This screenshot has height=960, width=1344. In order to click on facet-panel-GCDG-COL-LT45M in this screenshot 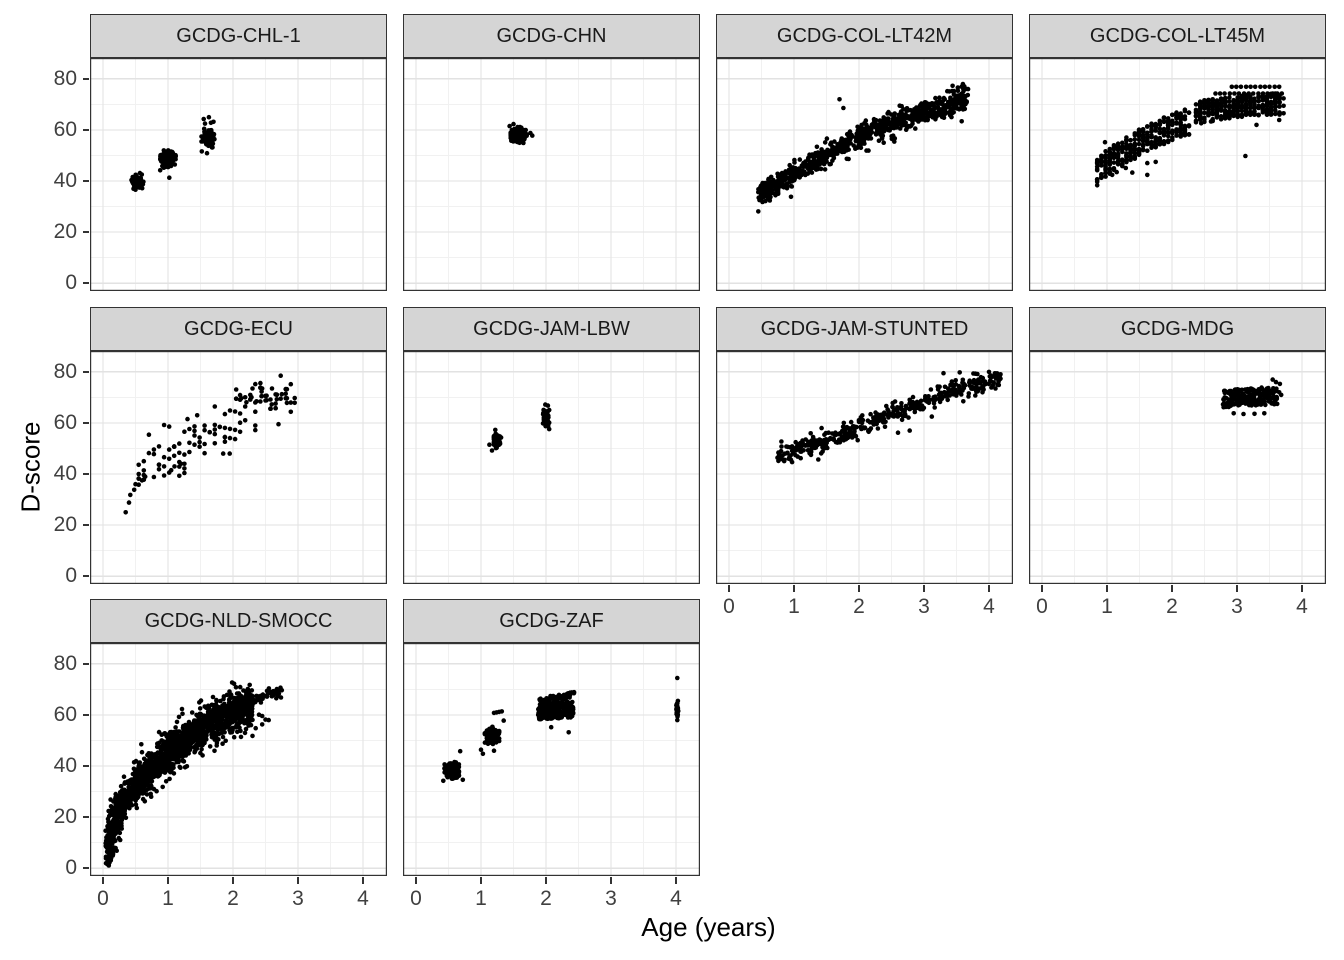, I will do `click(1177, 174)`.